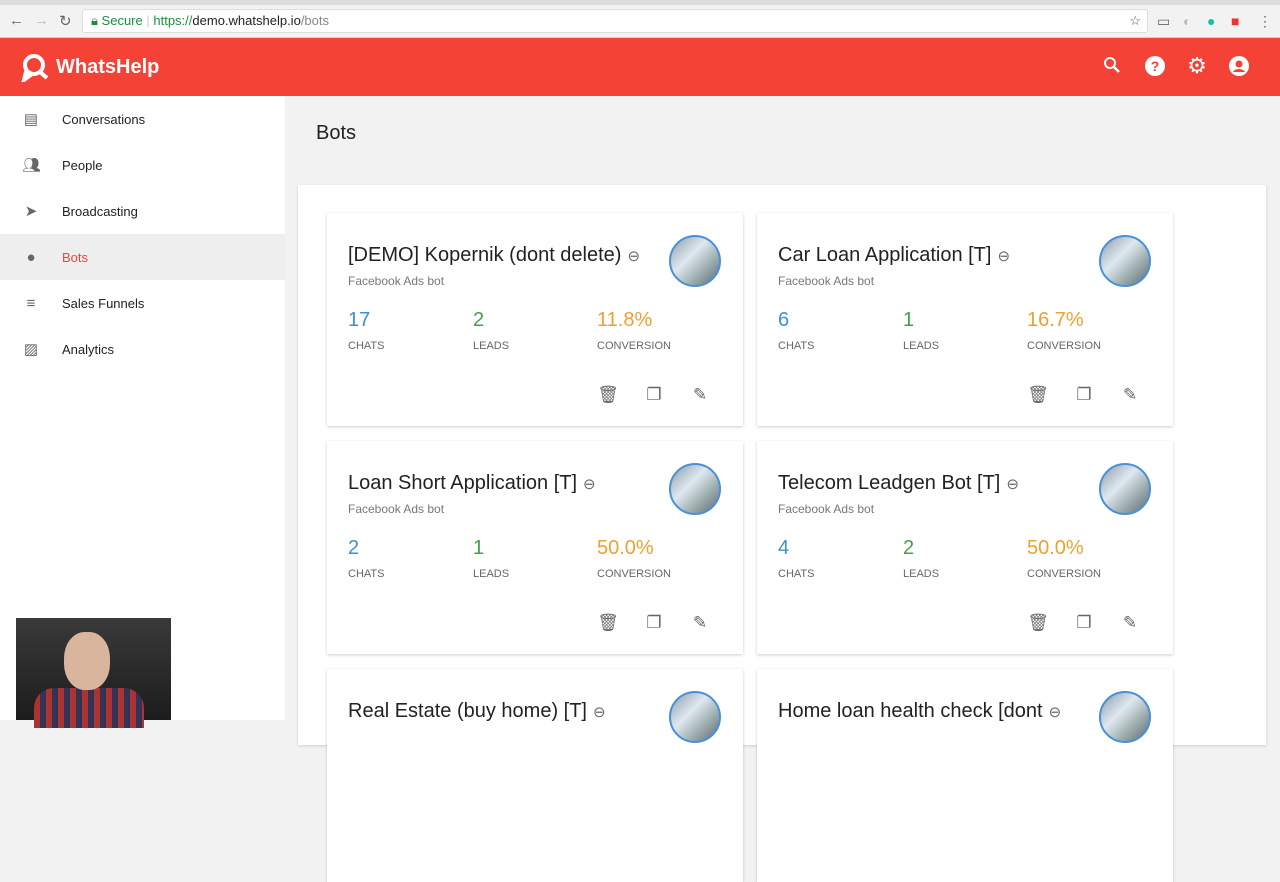 This screenshot has height=882, width=1280. I want to click on whatshelp-logo-icon, so click(35, 68).